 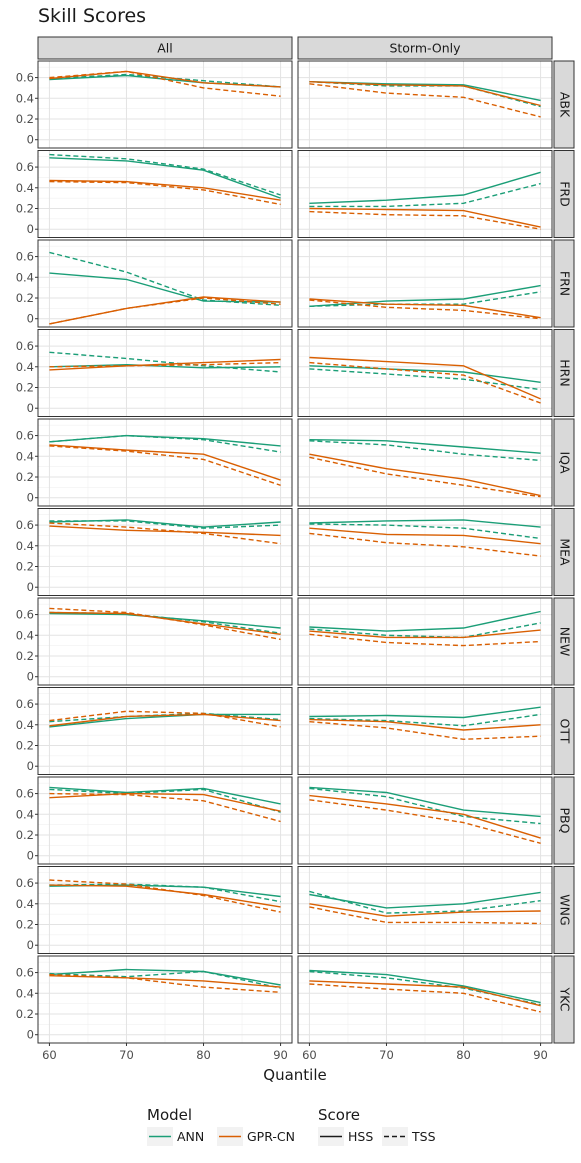 What do you see at coordinates (425, 641) in the screenshot?
I see `panel-NEW-Storm-Only` at bounding box center [425, 641].